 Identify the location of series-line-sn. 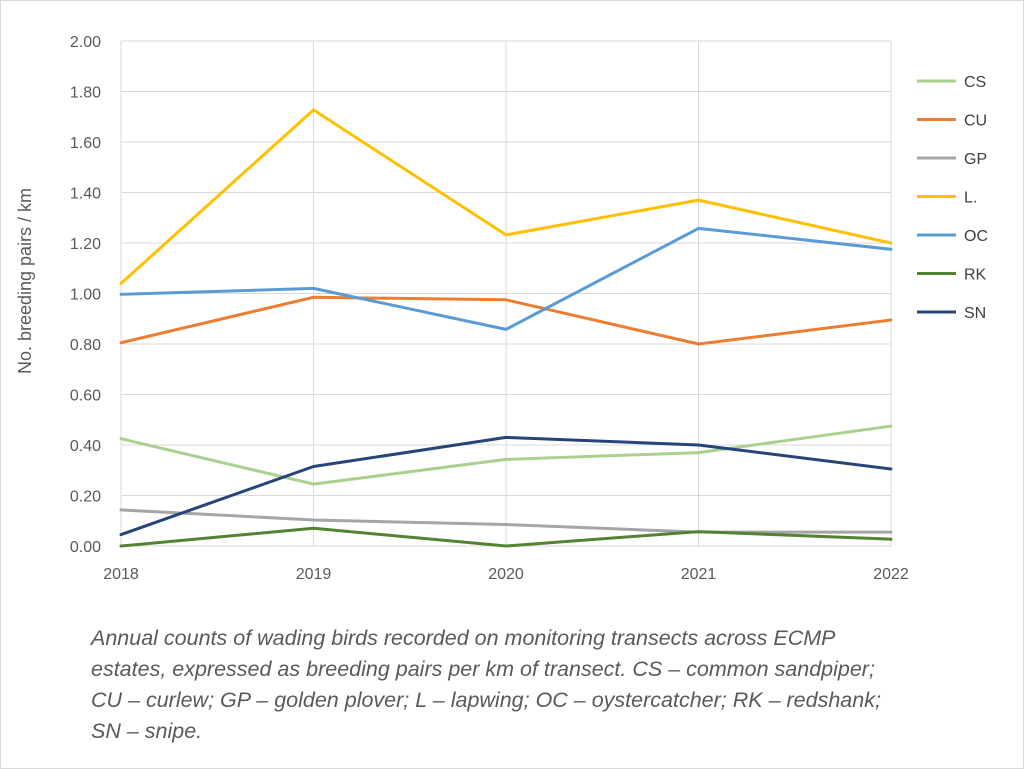
(506, 486).